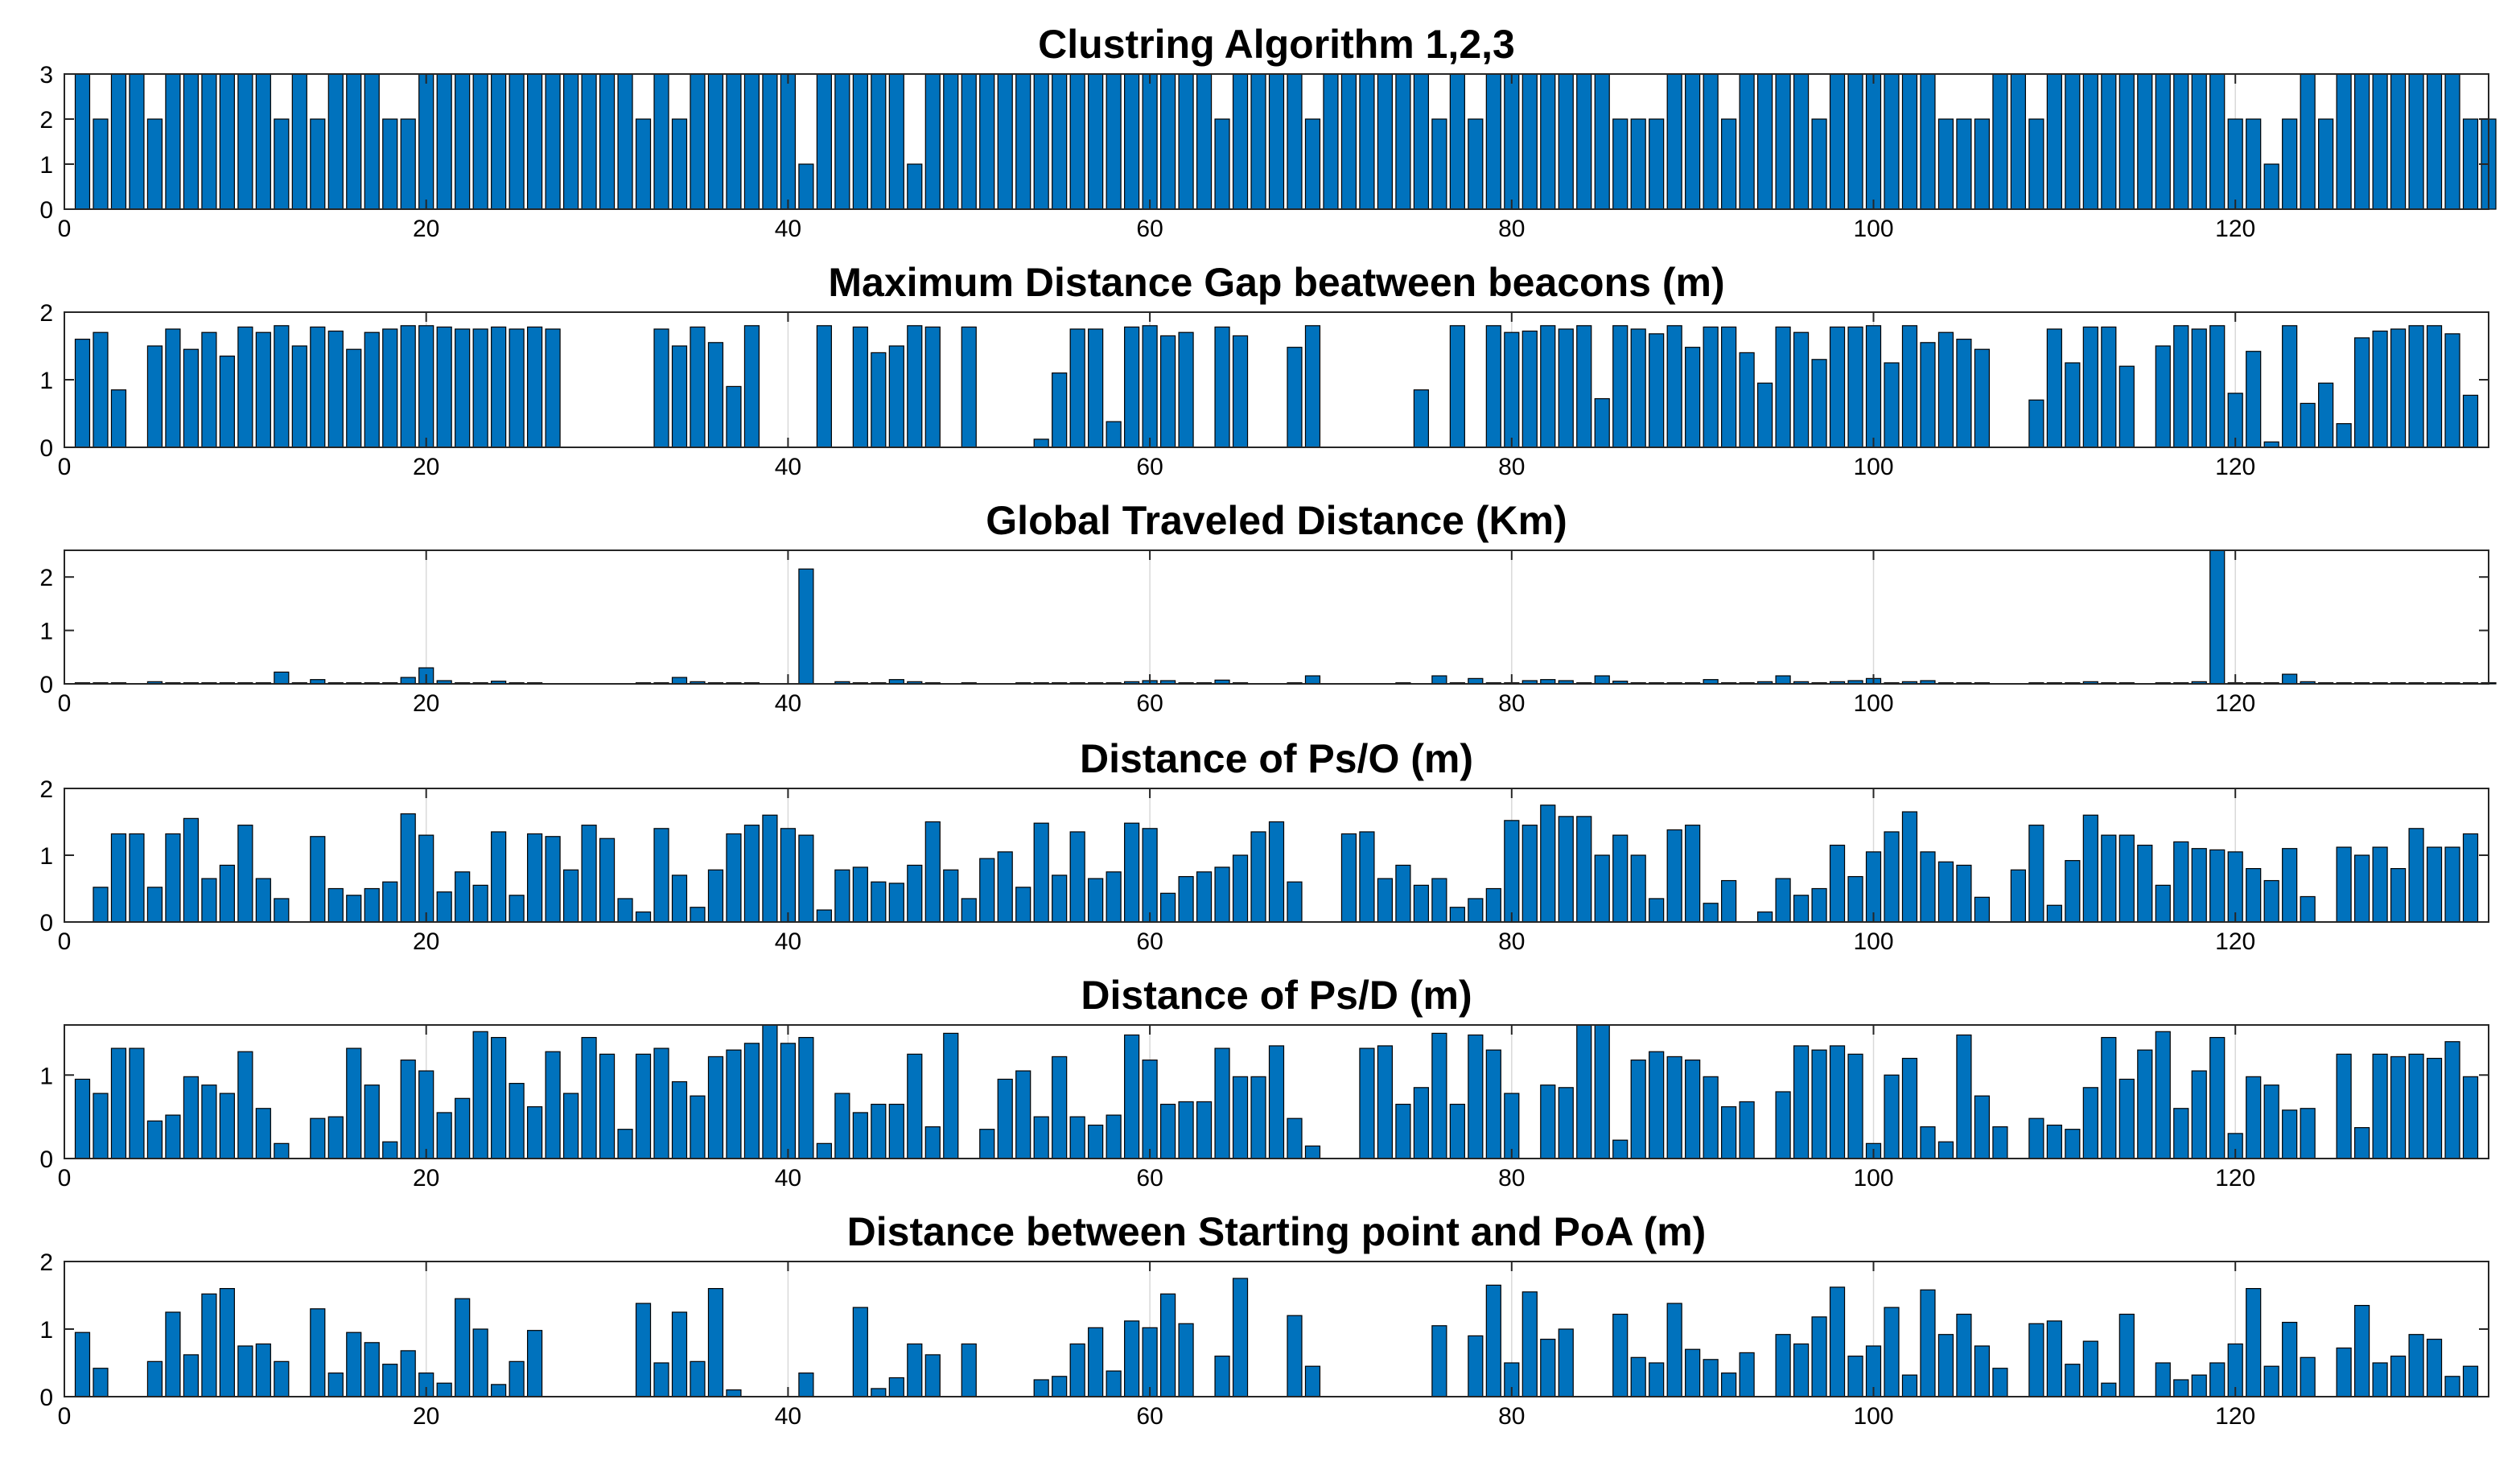 The width and height of the screenshot is (2520, 1457). Describe the element at coordinates (46, 856) in the screenshot. I see `y-tick-label: 1` at that location.